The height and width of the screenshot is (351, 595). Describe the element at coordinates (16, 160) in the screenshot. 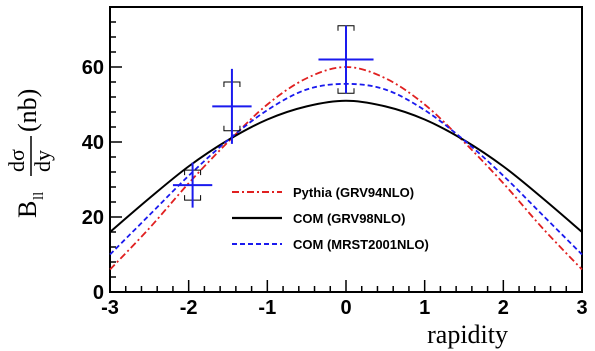

I see `y-axis-label-frac-num: dσ` at that location.